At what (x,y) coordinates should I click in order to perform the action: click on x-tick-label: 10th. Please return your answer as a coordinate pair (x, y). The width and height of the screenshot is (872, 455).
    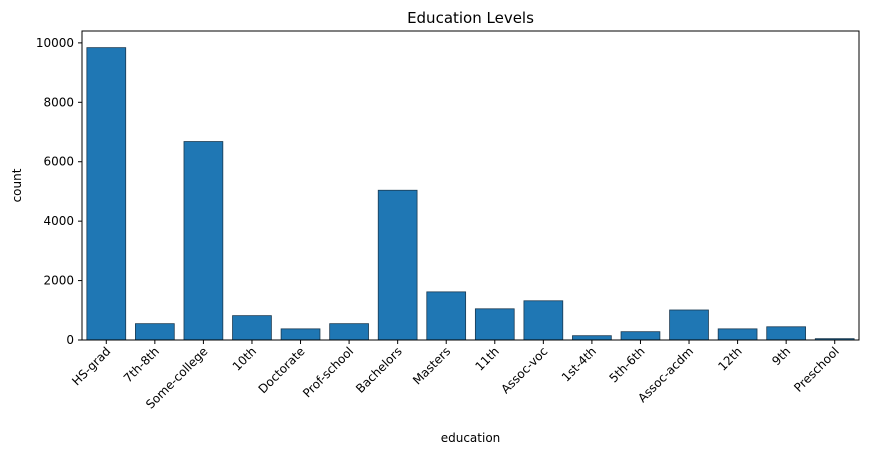
    Looking at the image, I should click on (244, 358).